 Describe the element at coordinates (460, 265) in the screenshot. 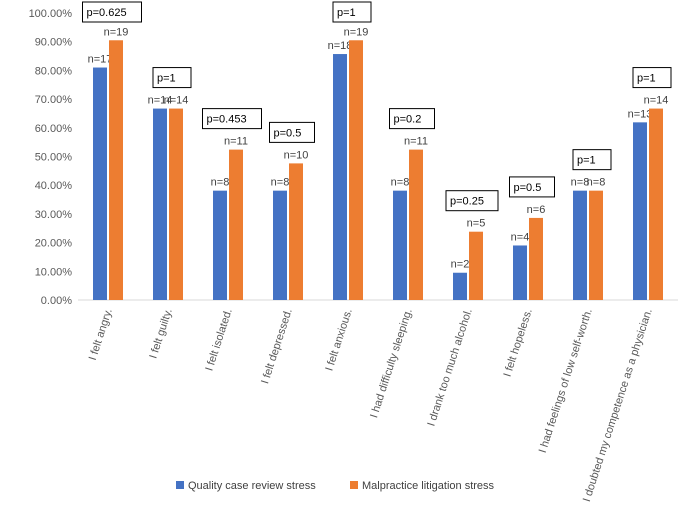

I see `data-label: n=2` at that location.